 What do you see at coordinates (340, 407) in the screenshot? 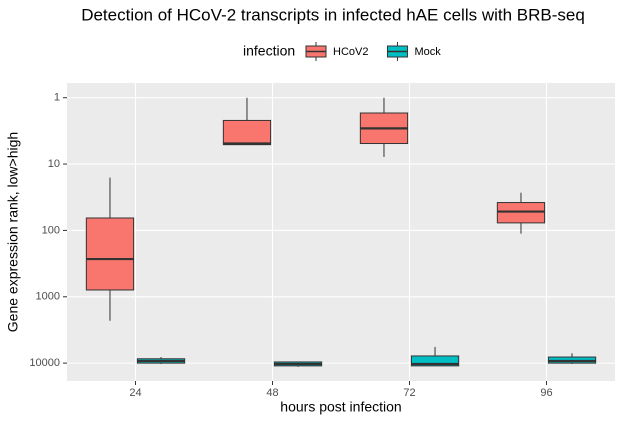
I see `x-axis-label: hours post infection` at bounding box center [340, 407].